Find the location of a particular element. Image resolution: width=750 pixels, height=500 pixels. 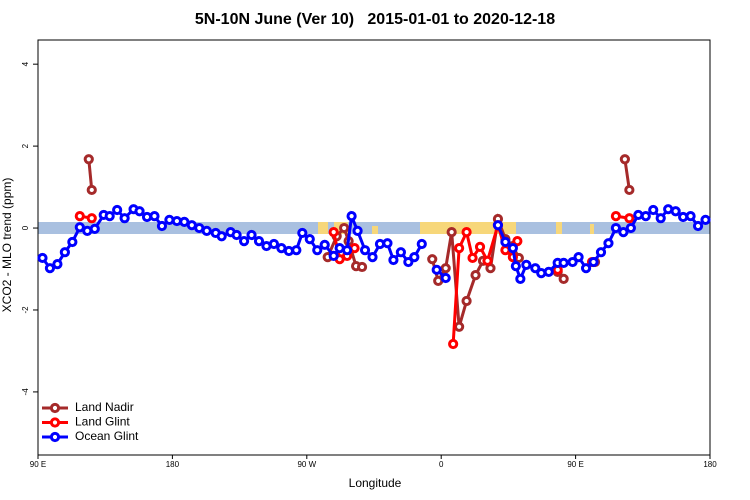

legend-label: Land Glint is located at coordinates (102, 422).